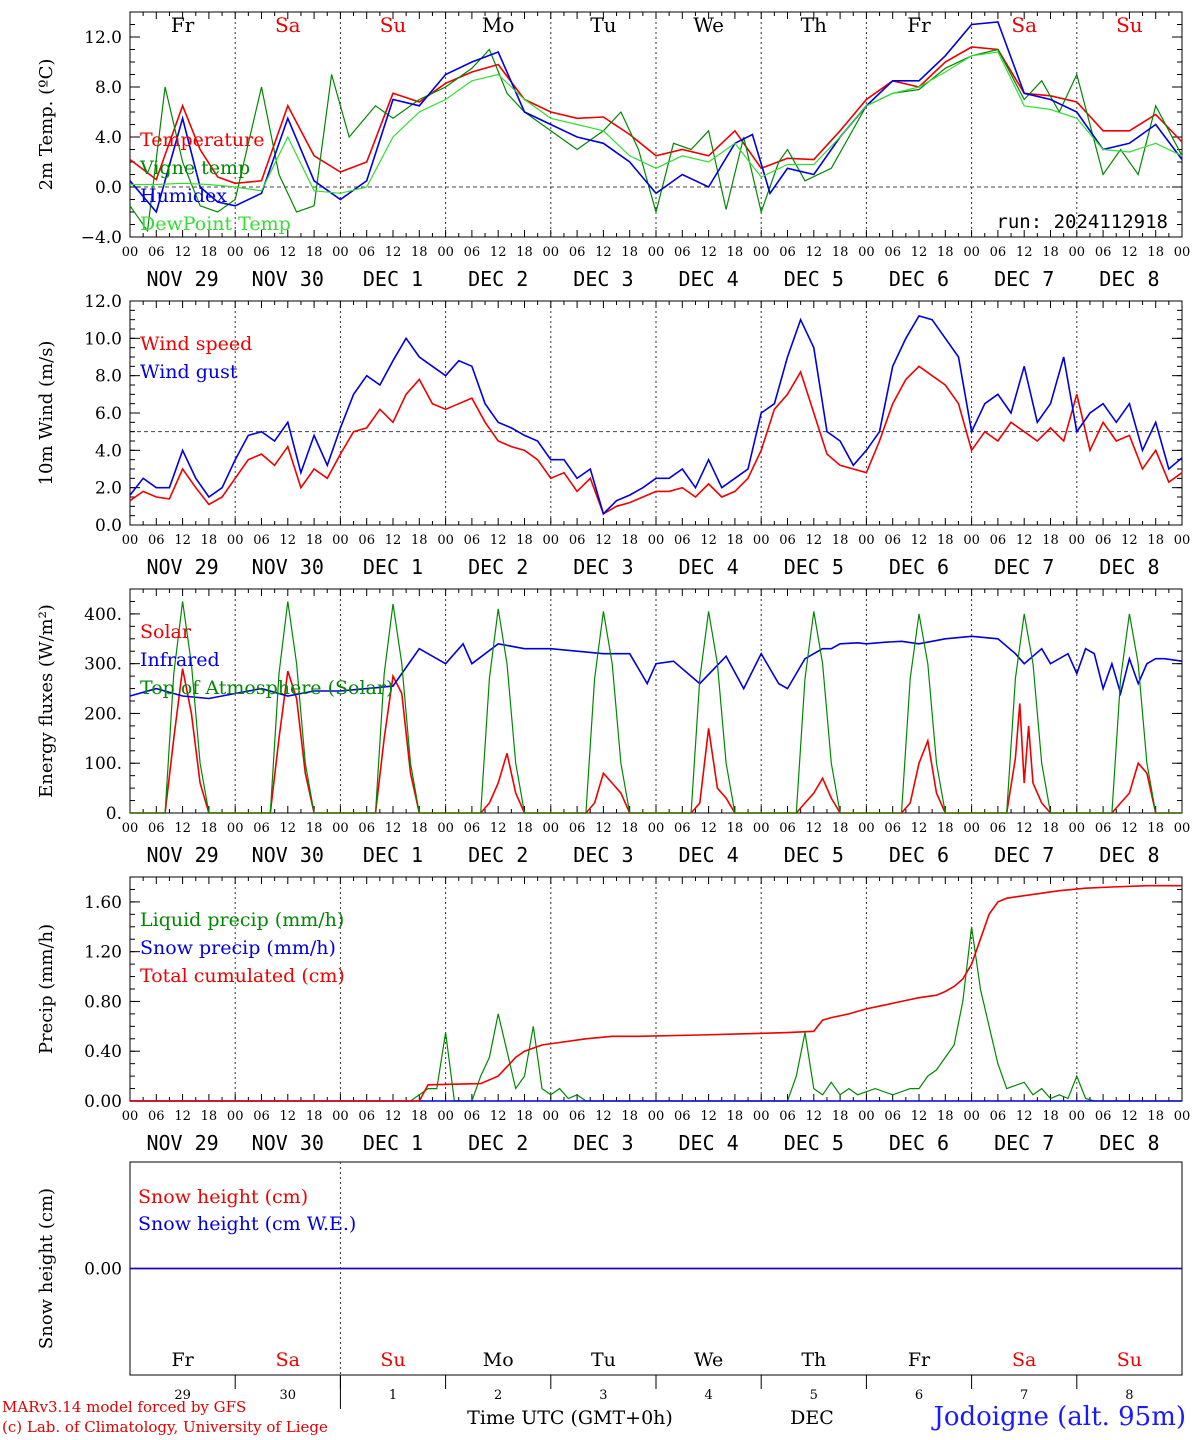  I want to click on day-number-label: 30, so click(288, 1395).